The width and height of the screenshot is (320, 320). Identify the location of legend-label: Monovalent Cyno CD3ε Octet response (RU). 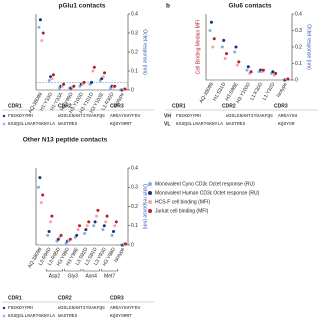
(205, 184).